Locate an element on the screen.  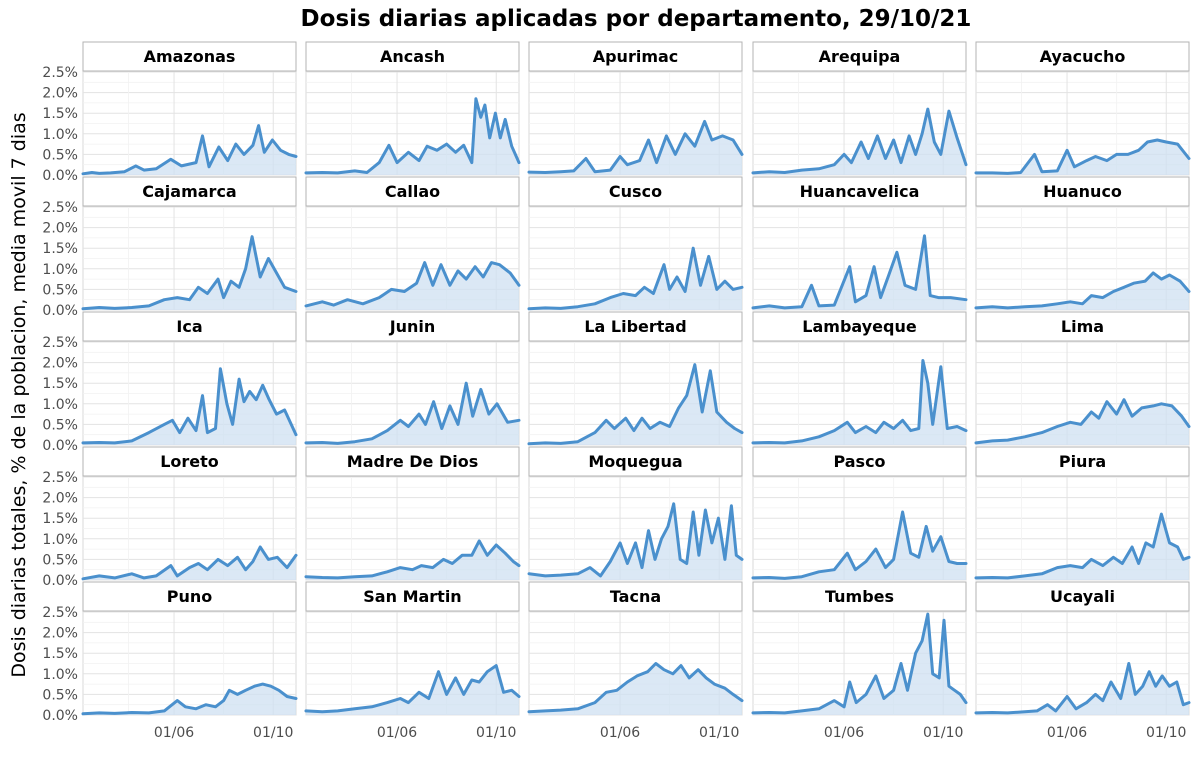
facet-strip-label: Tacna is located at coordinates (635, 596).